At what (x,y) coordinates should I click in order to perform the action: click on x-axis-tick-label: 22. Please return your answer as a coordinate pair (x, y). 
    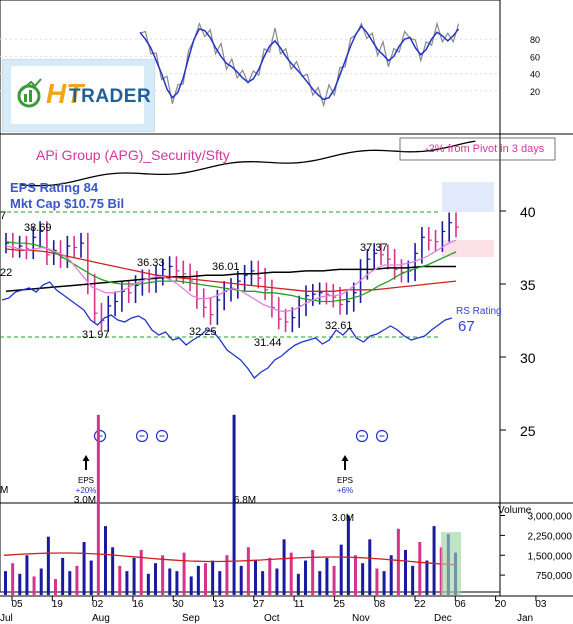
    Looking at the image, I should click on (420, 604).